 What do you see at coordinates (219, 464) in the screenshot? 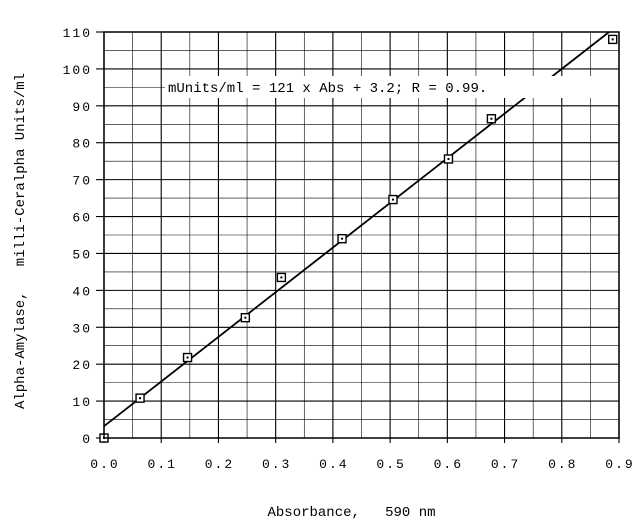
I see `x-tick-label: 0.2` at bounding box center [219, 464].